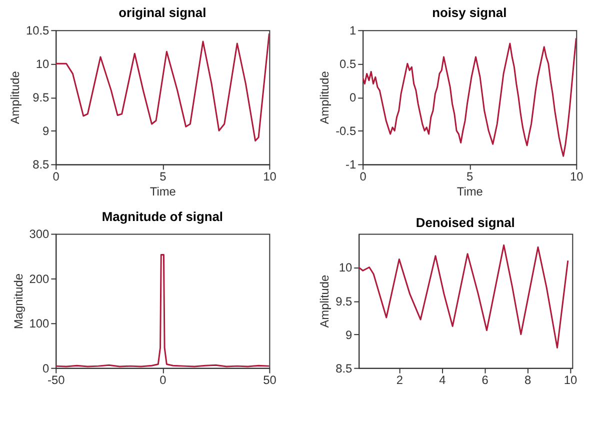 The height and width of the screenshot is (421, 598). Describe the element at coordinates (528, 380) in the screenshot. I see `x-tick-label: 8` at that location.